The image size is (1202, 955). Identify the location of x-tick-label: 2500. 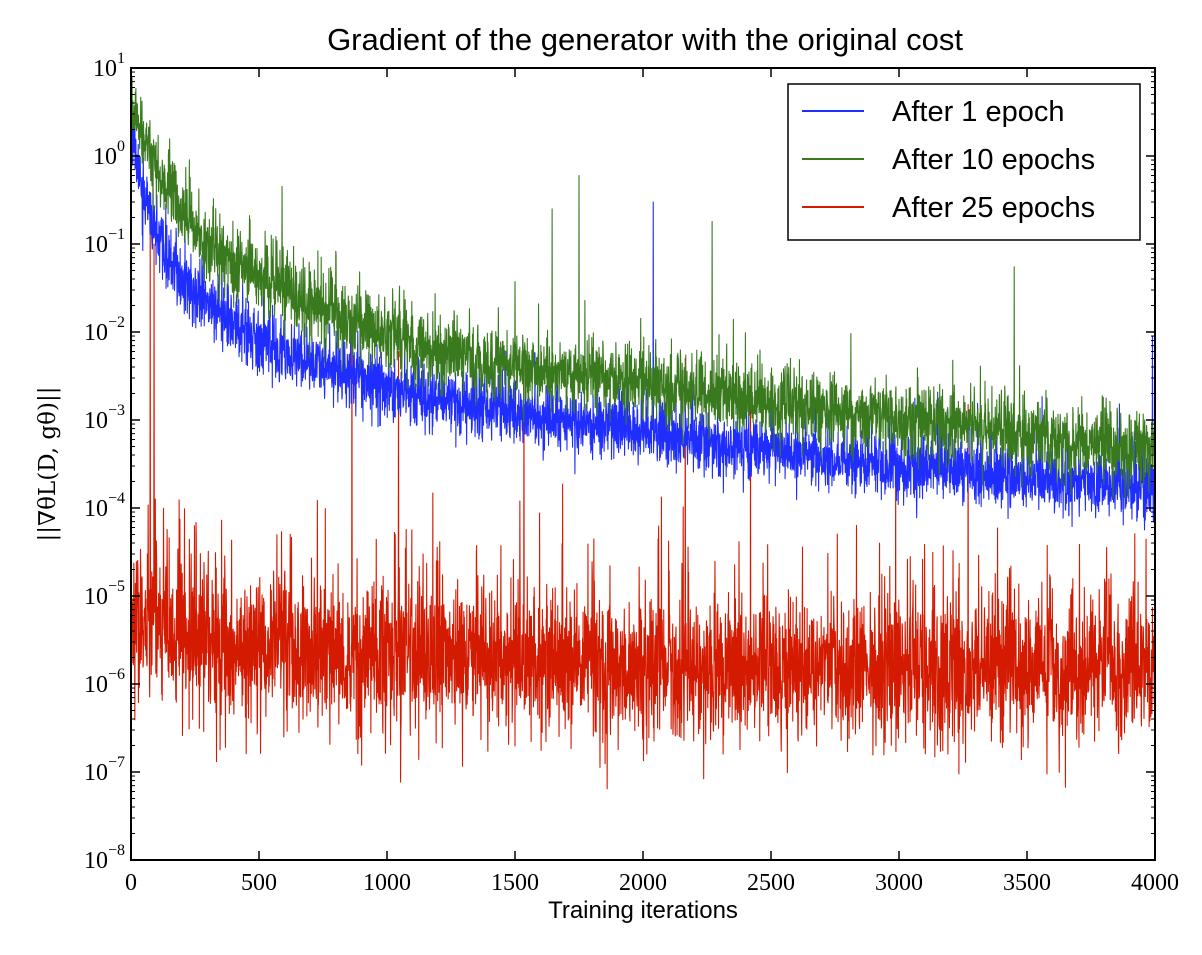
(771, 883).